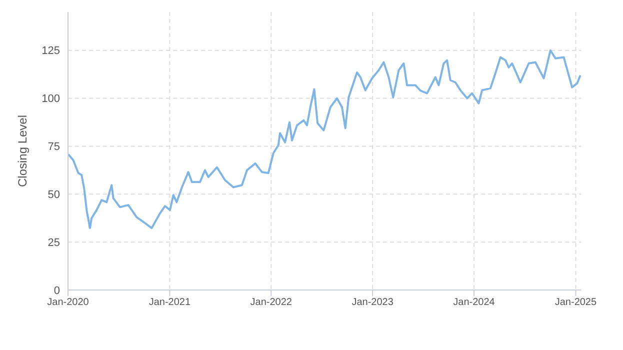 The height and width of the screenshot is (350, 623). I want to click on y-tick-label: 75, so click(54, 147).